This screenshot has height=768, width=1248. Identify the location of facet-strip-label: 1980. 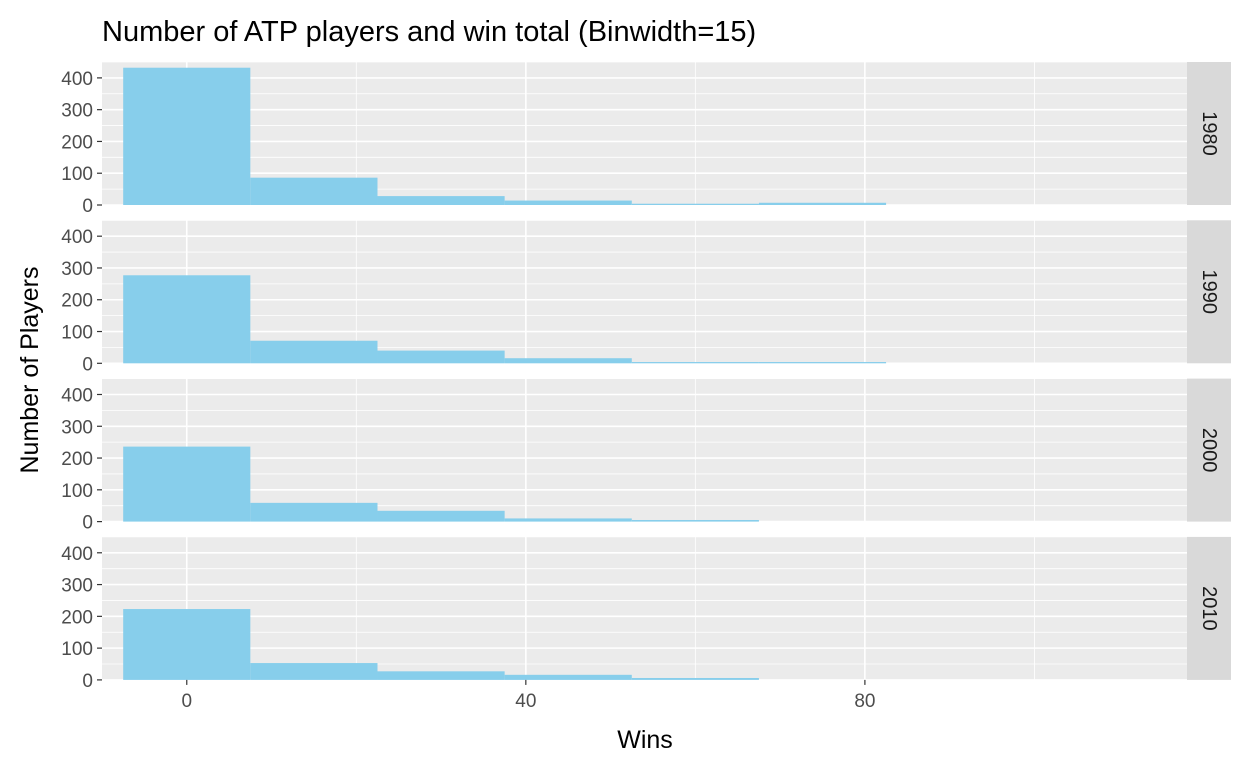
(1209, 133).